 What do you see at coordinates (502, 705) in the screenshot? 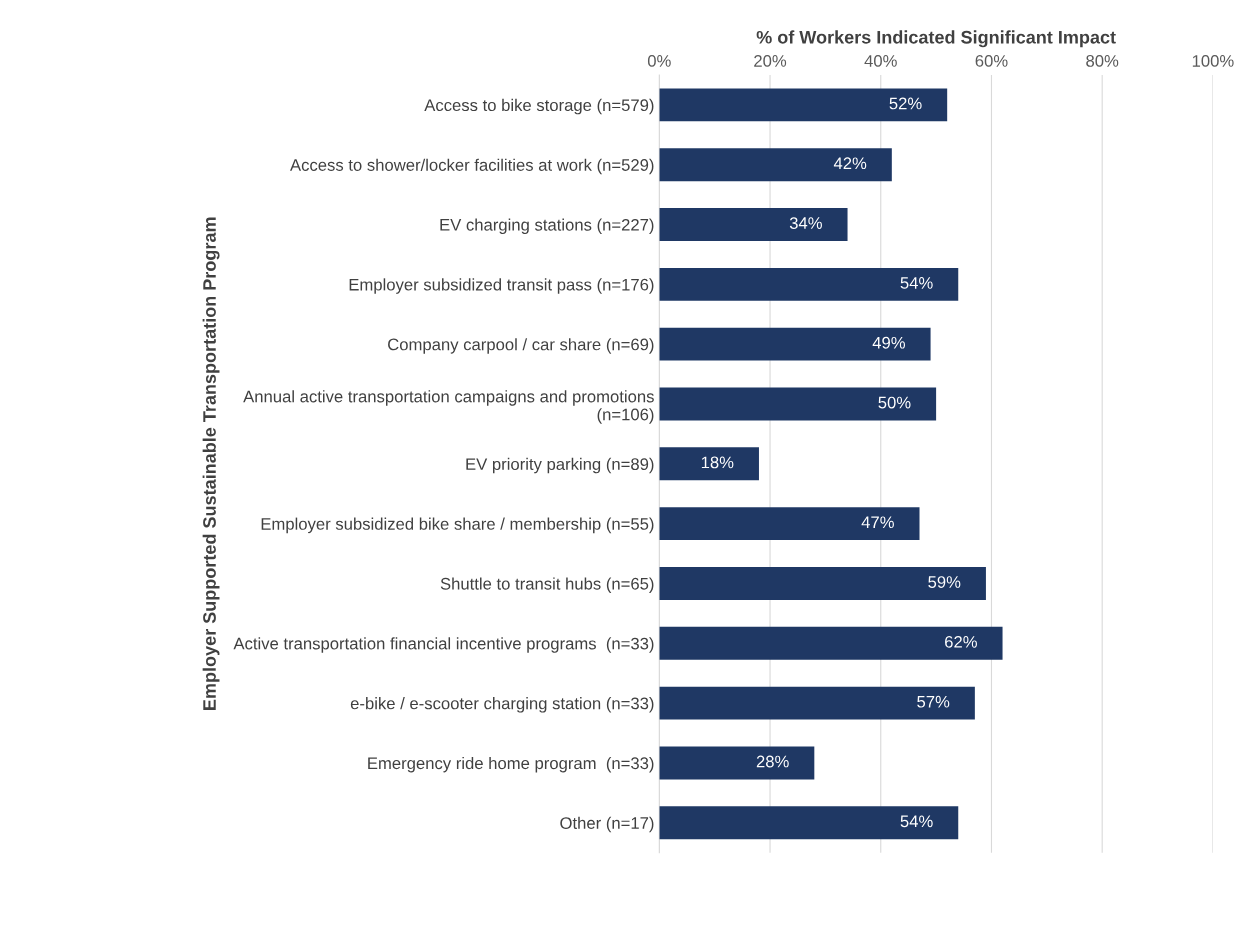
I see `y-tick-label: e-bike / e-scooter charging station (n=33)` at bounding box center [502, 705].